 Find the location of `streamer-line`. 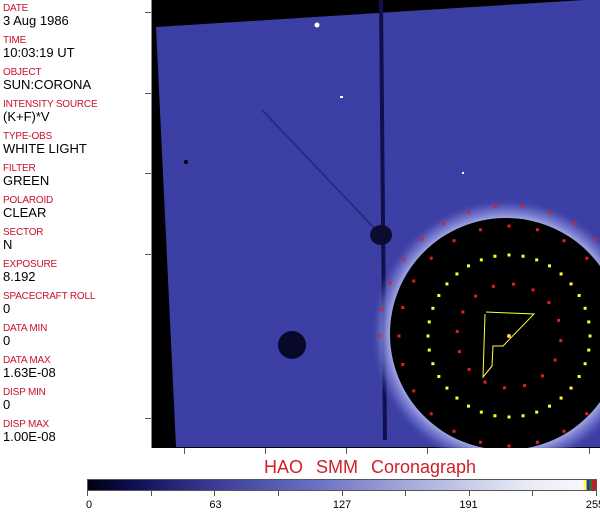

streamer-line is located at coordinates (320, 171).